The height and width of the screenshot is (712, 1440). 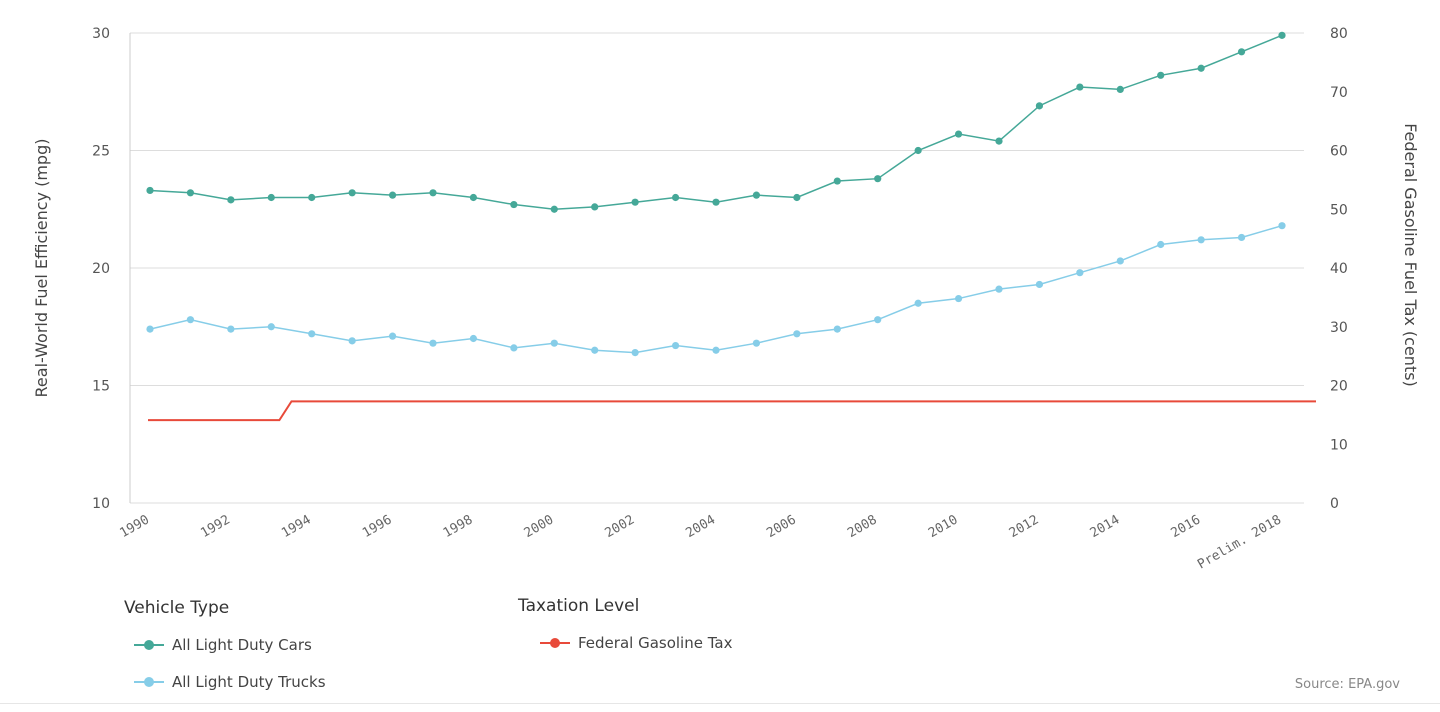 What do you see at coordinates (620, 526) in the screenshot?
I see `x-tick-12: 2002` at bounding box center [620, 526].